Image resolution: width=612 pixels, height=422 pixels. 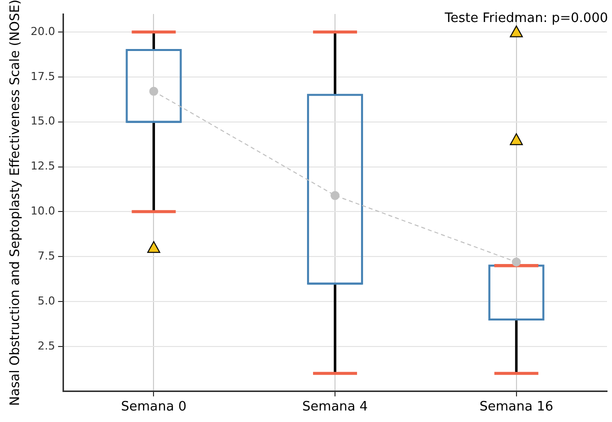 I want to click on y-tick-label: 20.0, so click(x=43, y=31).